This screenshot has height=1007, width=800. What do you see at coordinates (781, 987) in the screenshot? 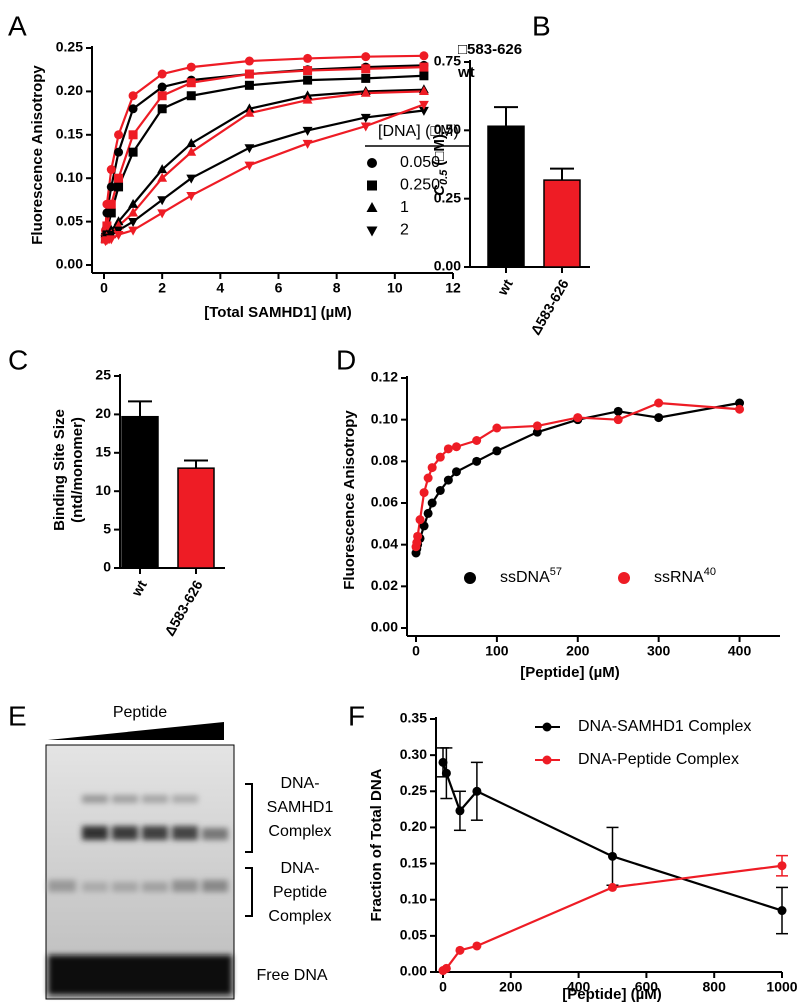
I see `x-tick-label: 1000` at bounding box center [781, 987].